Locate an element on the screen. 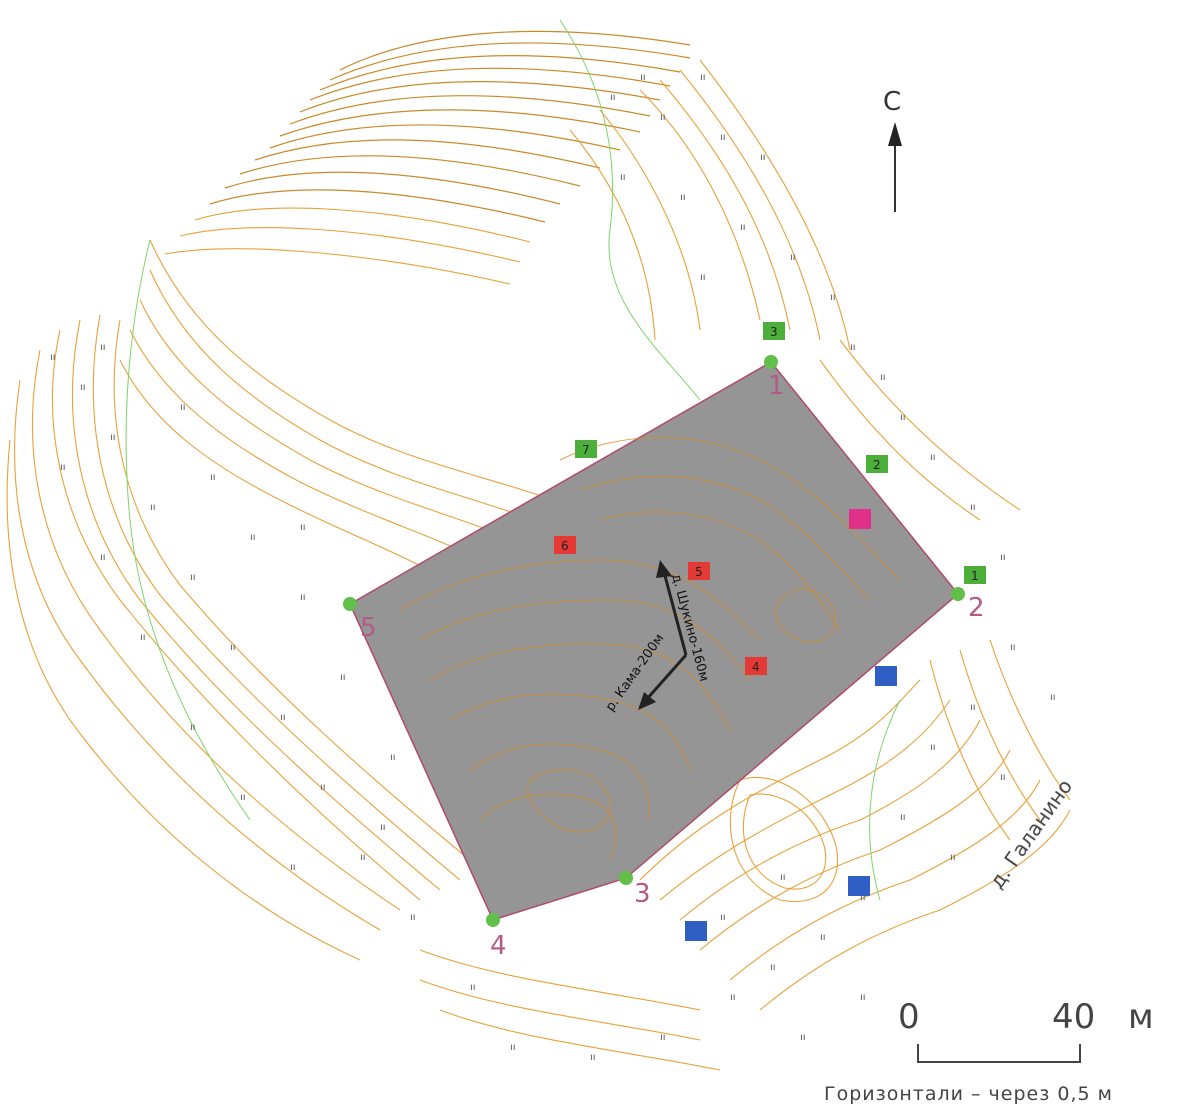 This screenshot has width=1190, height=1117. blue-markers is located at coordinates (791, 803).